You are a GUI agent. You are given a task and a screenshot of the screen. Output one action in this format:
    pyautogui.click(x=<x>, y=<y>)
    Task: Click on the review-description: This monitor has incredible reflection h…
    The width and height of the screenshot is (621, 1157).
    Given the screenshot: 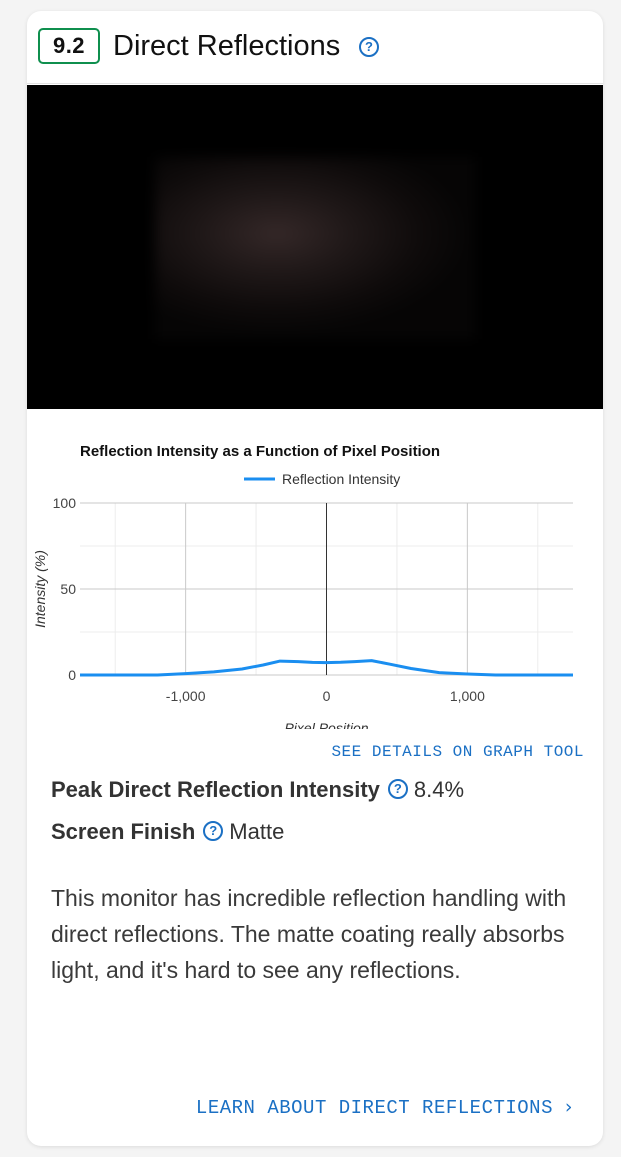 What is the action you would take?
    pyautogui.click(x=309, y=934)
    